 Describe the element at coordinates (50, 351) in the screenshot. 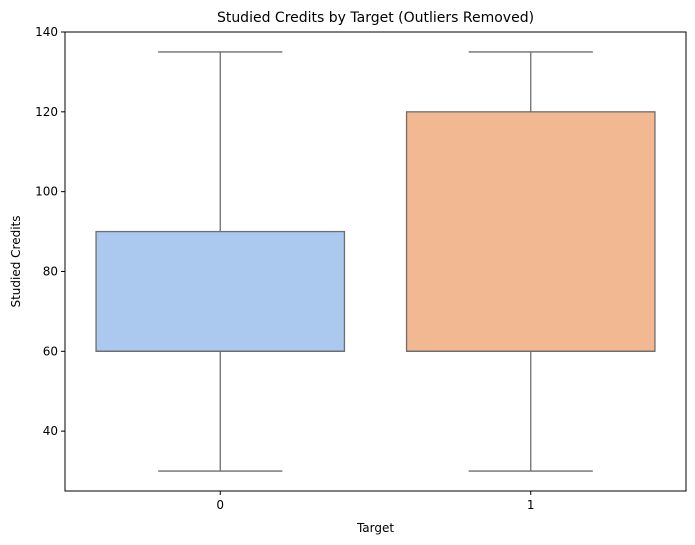

I see `y-tick-label: 60` at that location.